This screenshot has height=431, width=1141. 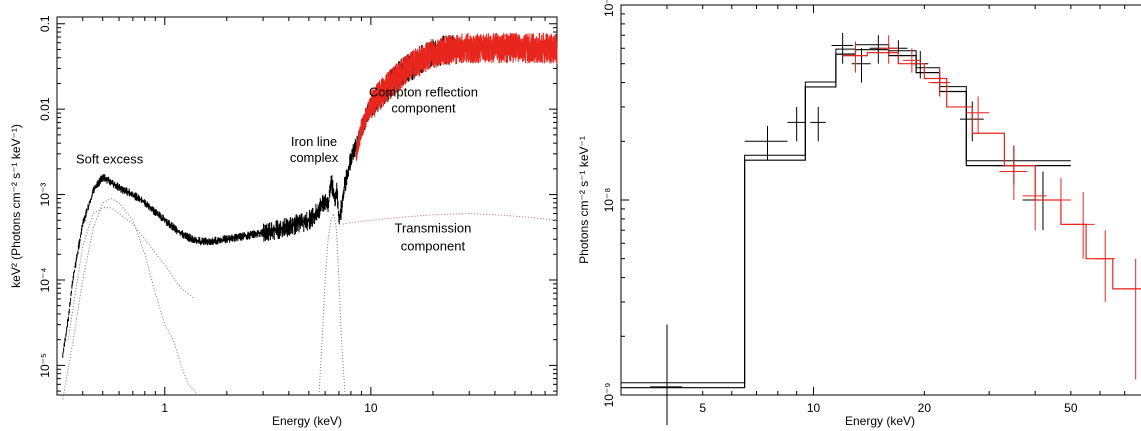 I want to click on left-series-2-trace, so click(x=450, y=219).